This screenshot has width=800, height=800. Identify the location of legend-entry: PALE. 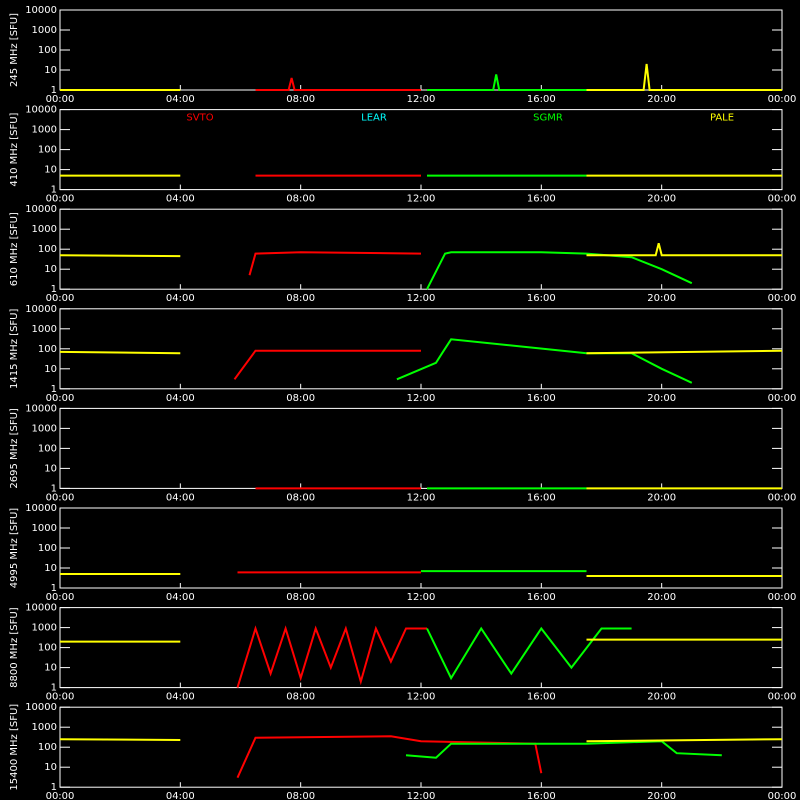
(722, 118).